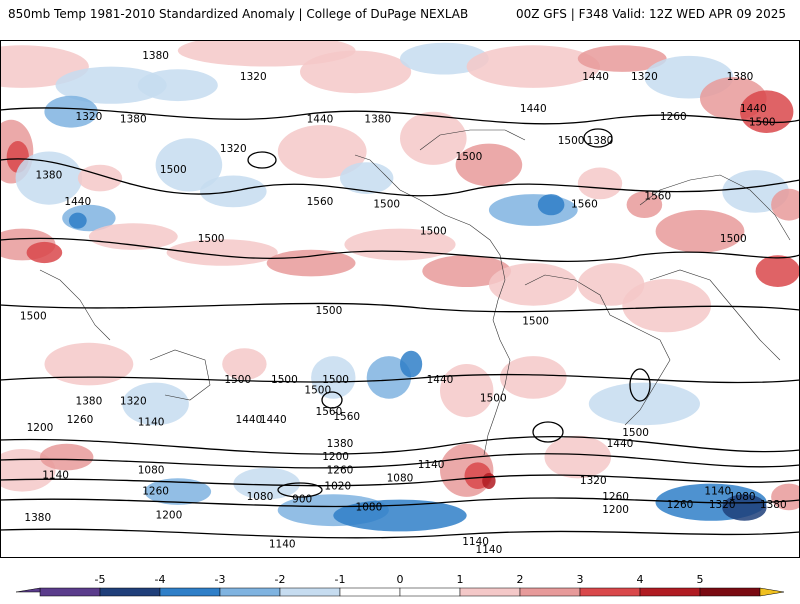  I want to click on contour-label: 1260, so click(615, 497).